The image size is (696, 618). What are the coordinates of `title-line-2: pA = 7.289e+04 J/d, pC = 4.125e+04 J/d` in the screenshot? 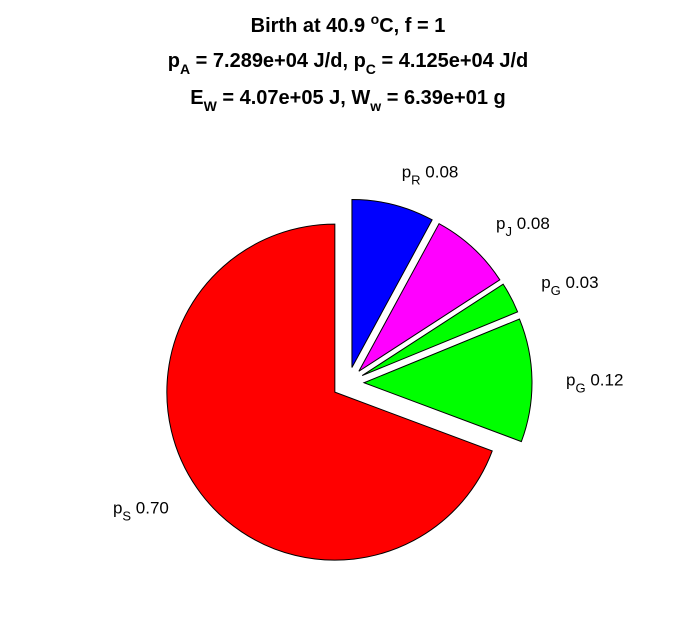 It's located at (348, 63).